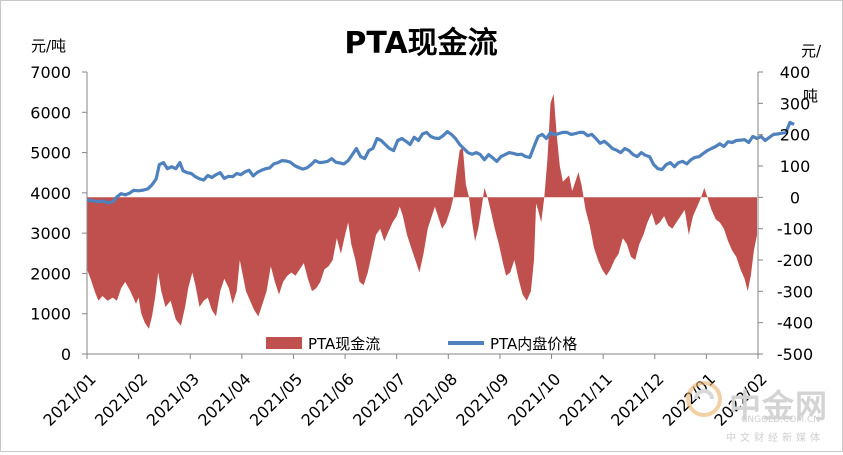 The image size is (843, 455). I want to click on x-tick-label: 2021/03, so click(173, 399).